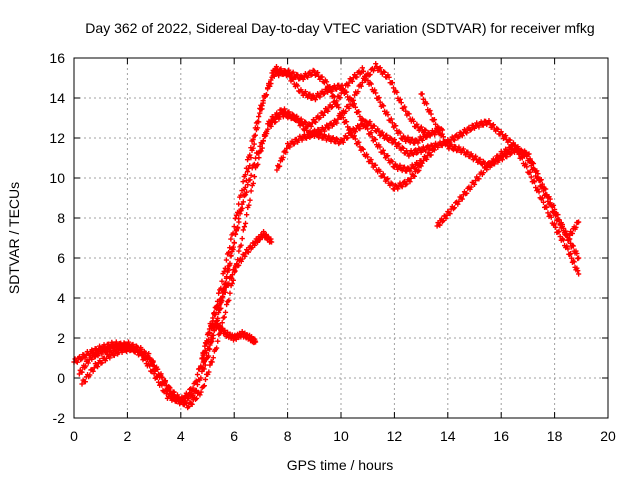  Describe the element at coordinates (57, 178) in the screenshot. I see `y-tick-label: 10` at that location.